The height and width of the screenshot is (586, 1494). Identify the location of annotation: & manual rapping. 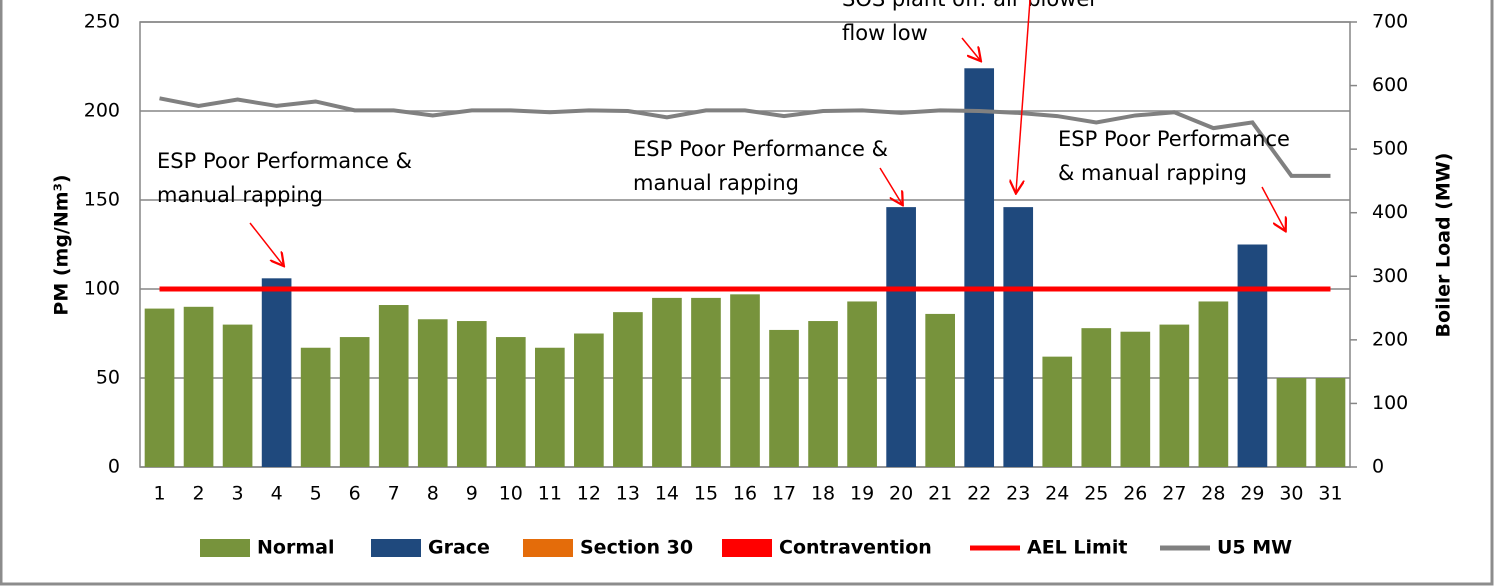
(1152, 173).